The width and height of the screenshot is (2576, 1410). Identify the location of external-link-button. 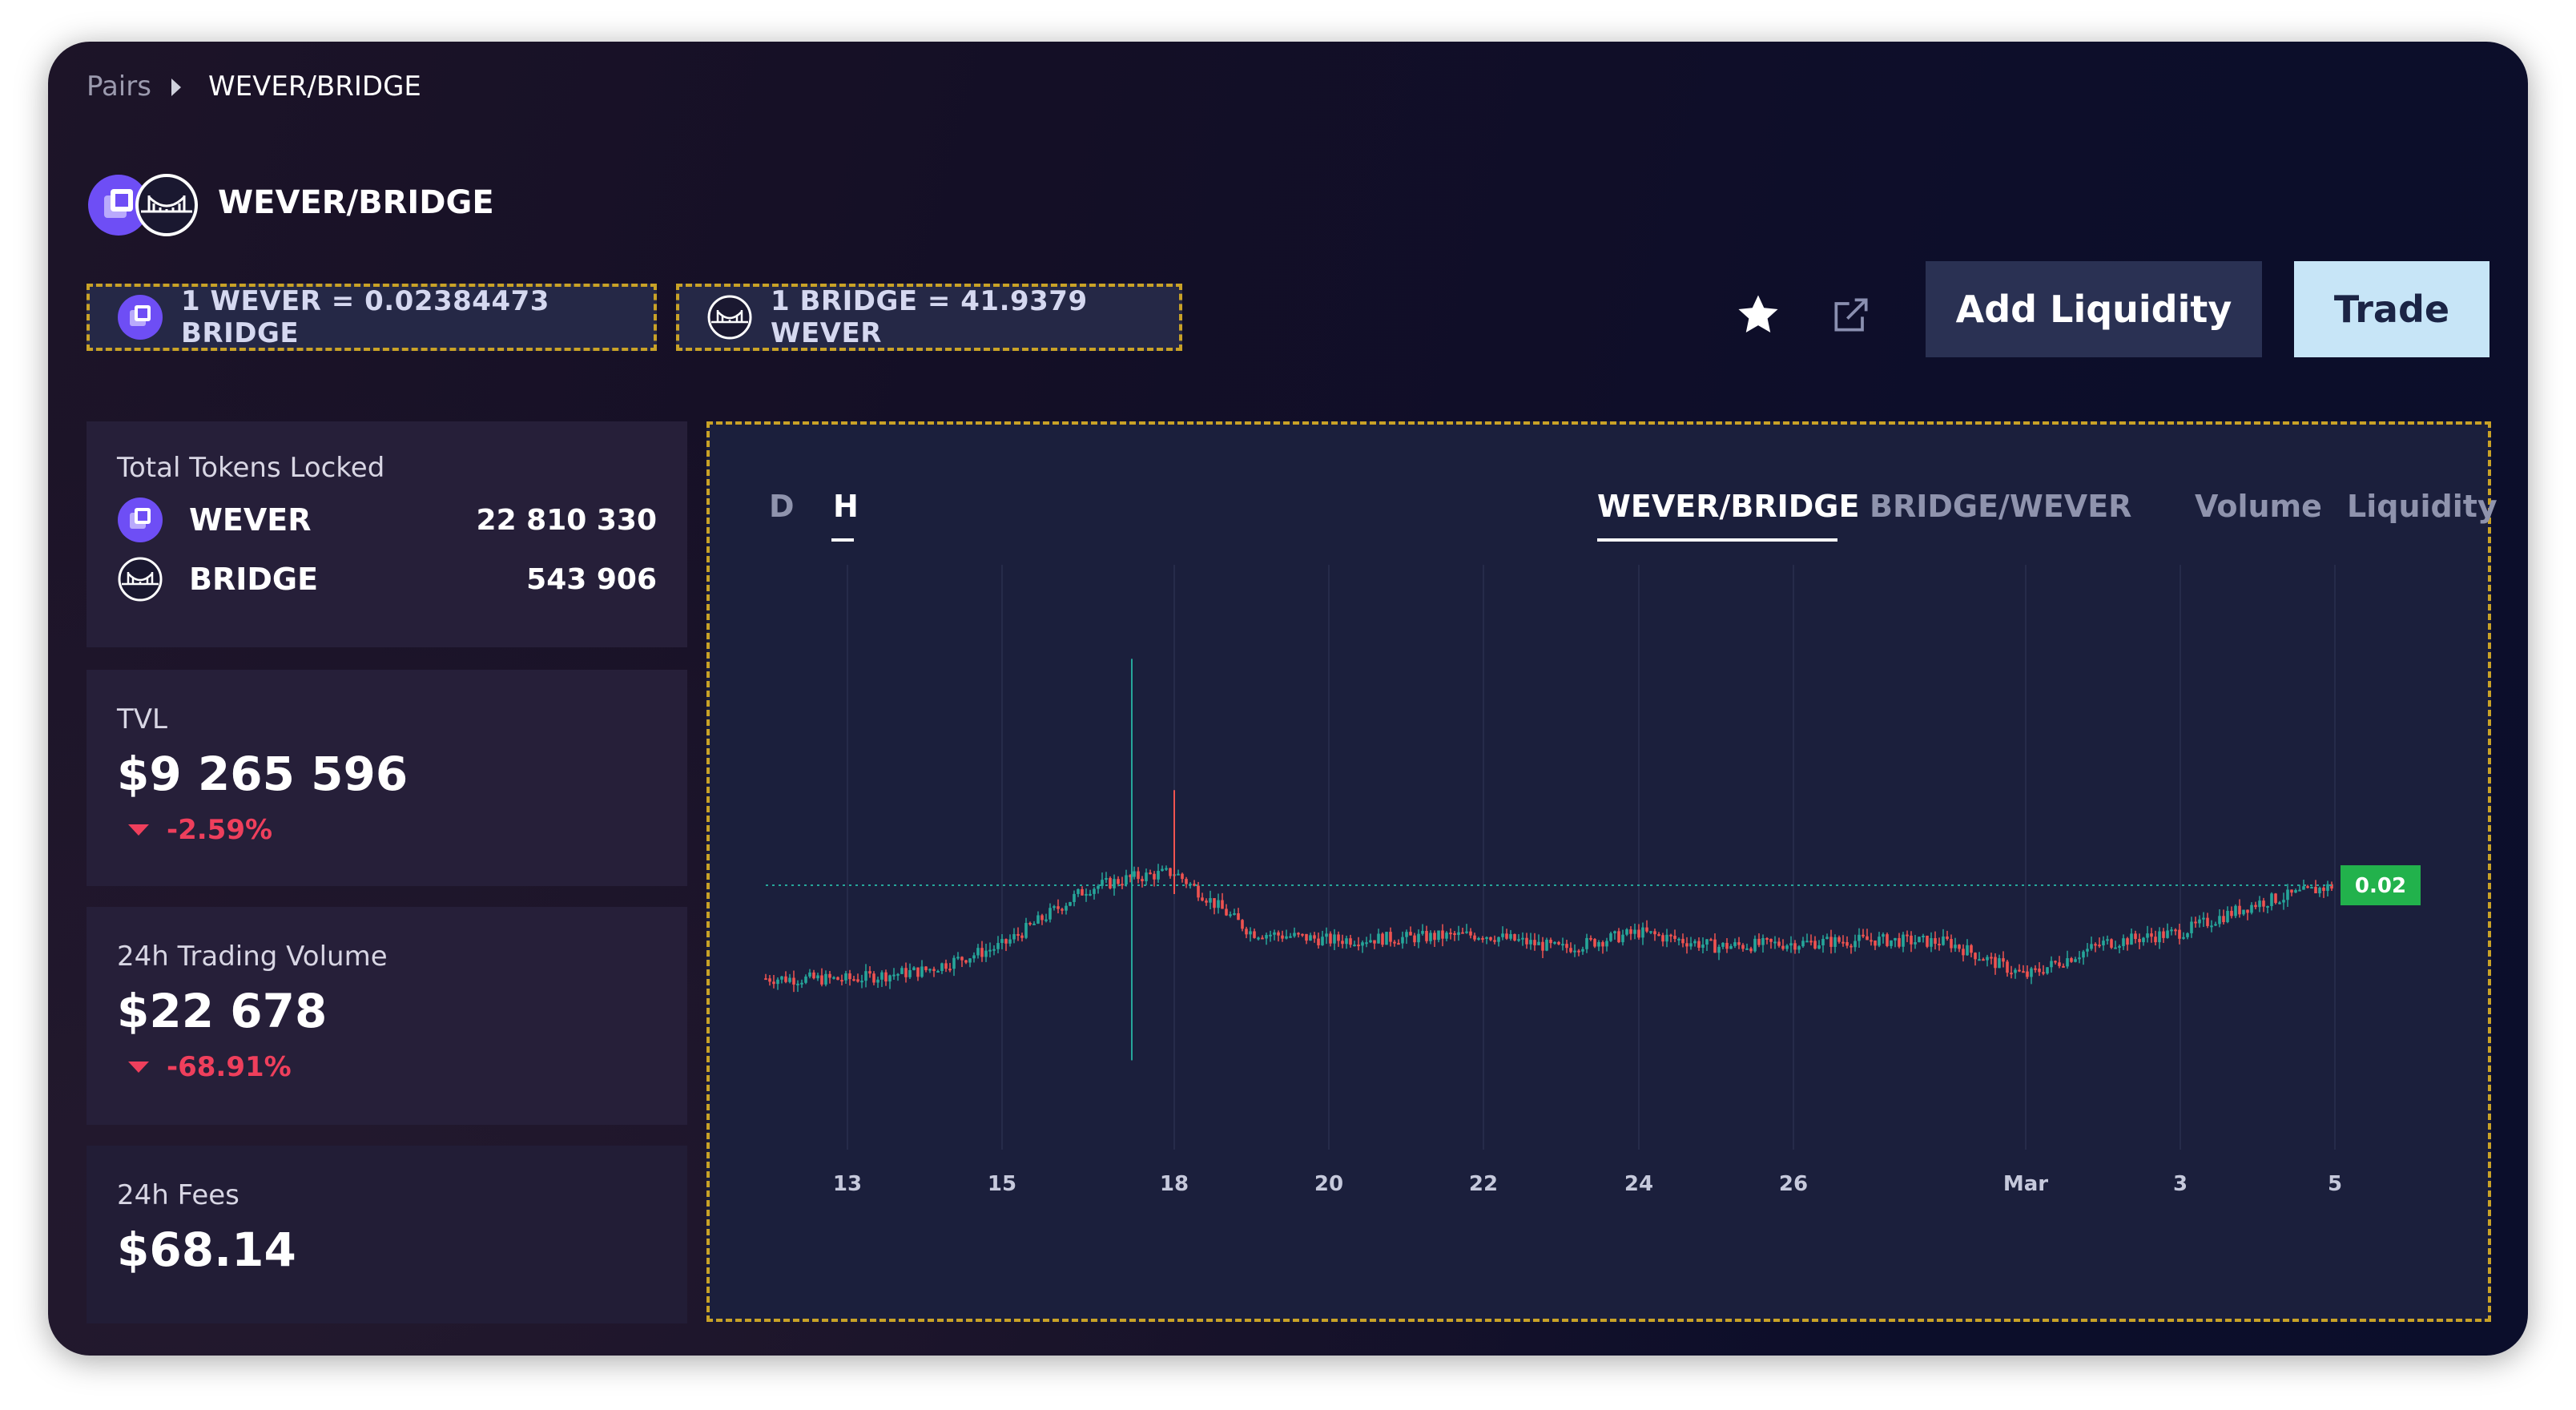
(1851, 315).